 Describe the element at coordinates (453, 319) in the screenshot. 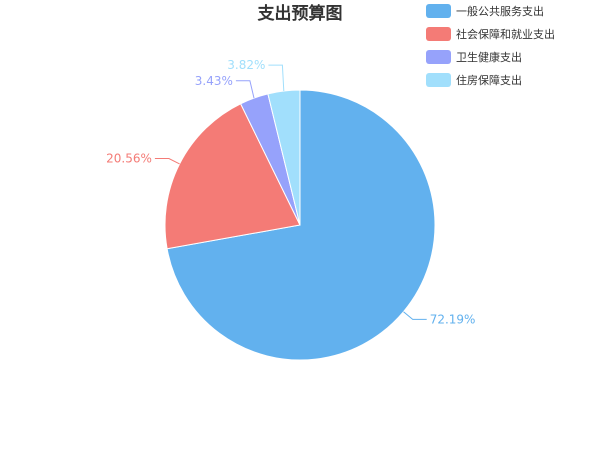

I see `slice-label-1: 72.19%` at that location.